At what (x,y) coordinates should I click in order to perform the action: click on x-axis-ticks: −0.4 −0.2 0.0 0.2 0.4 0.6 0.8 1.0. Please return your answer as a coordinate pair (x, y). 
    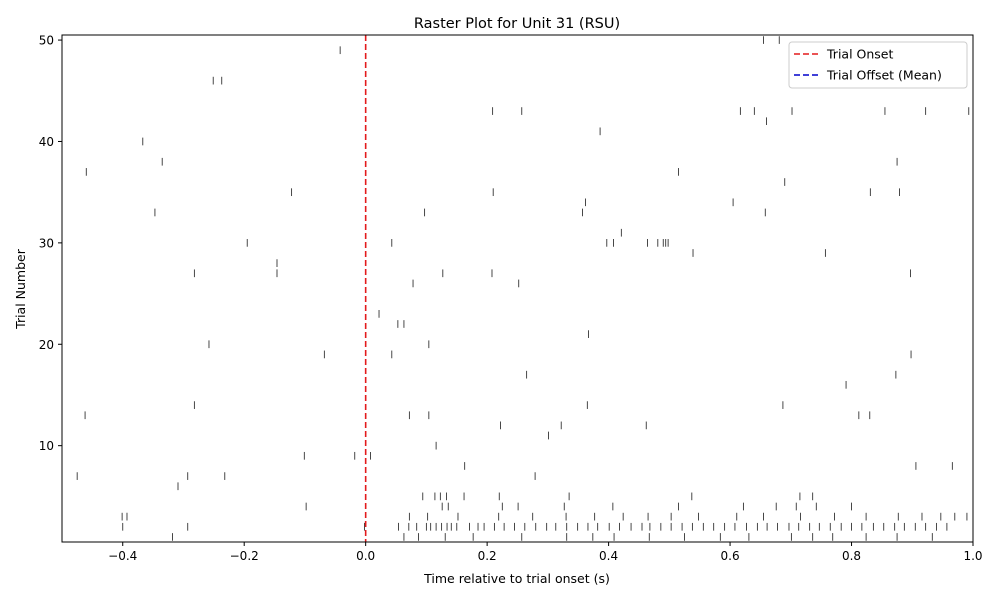
    Looking at the image, I should click on (545, 552).